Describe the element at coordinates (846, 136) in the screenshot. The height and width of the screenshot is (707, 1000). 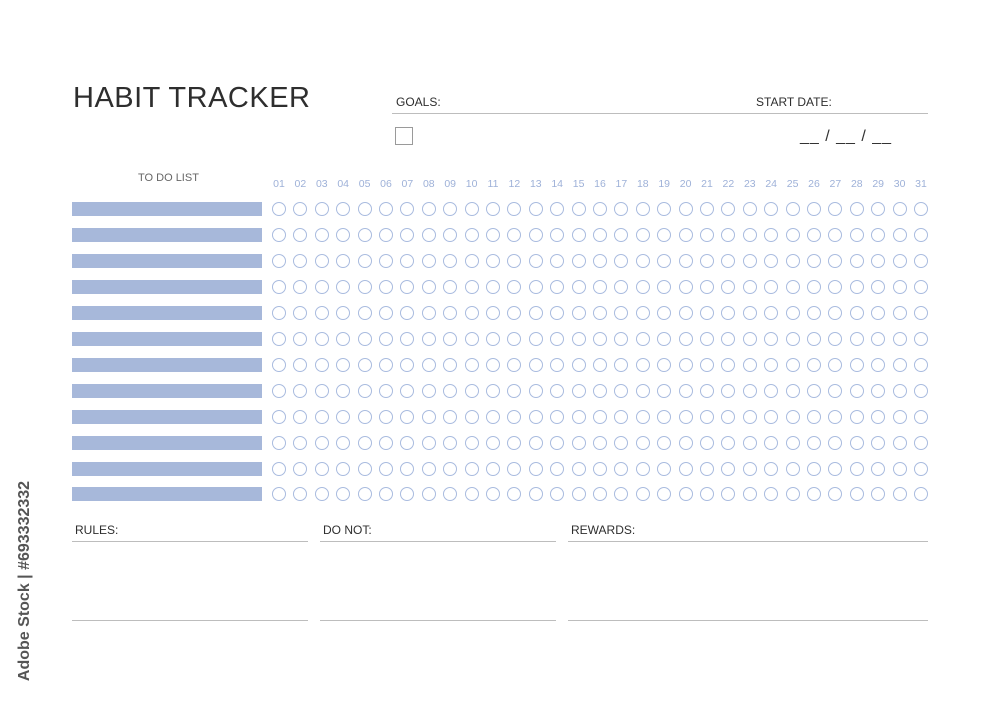
I see `start-date-field: __ / __ / __` at that location.